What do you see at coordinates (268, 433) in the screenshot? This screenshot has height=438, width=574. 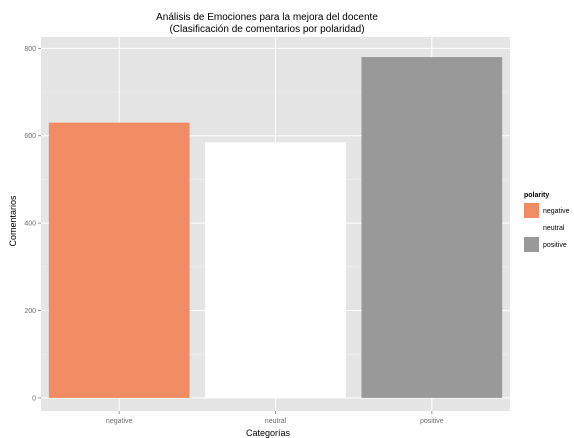 I see `x-axis-title: Categorías` at bounding box center [268, 433].